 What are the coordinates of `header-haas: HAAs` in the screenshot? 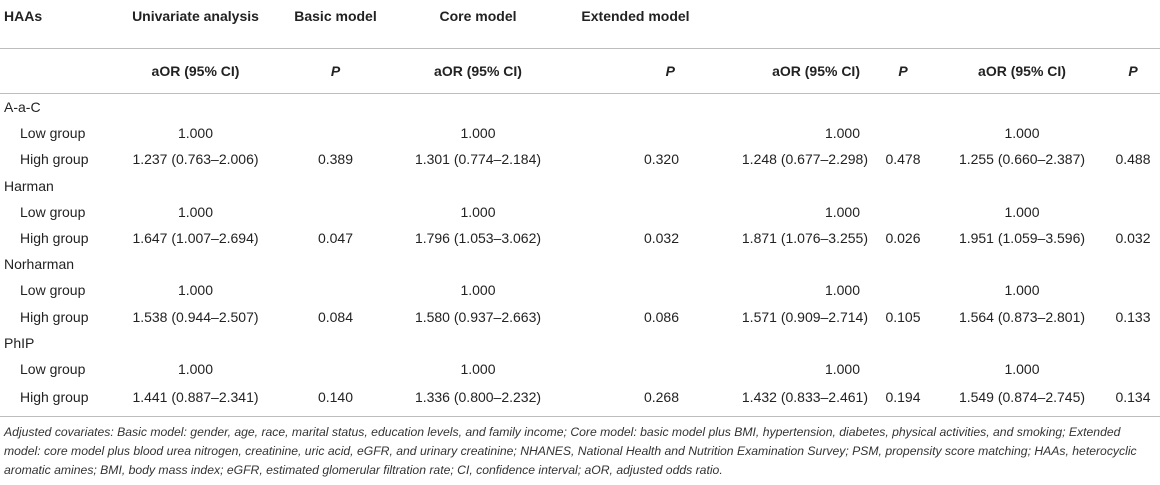 It's located at (54, 24).